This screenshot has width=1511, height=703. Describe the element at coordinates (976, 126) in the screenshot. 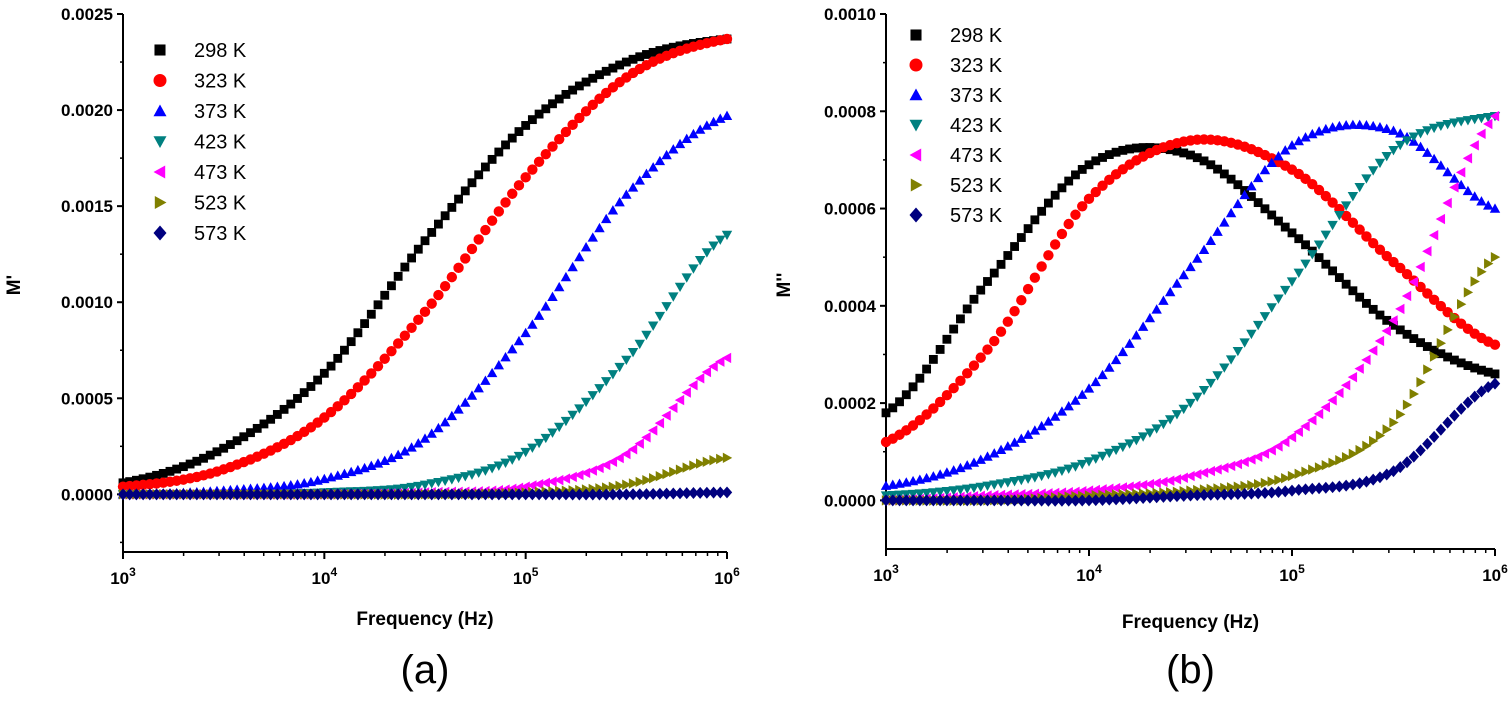

I see `legend-label: 423 K` at that location.